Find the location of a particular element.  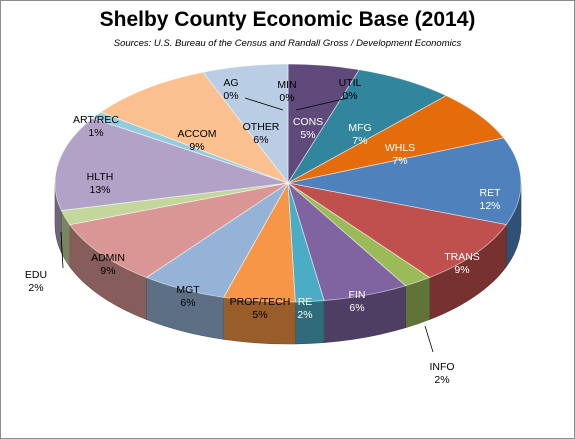

slice-percent-mfg: 7% is located at coordinates (359, 141).